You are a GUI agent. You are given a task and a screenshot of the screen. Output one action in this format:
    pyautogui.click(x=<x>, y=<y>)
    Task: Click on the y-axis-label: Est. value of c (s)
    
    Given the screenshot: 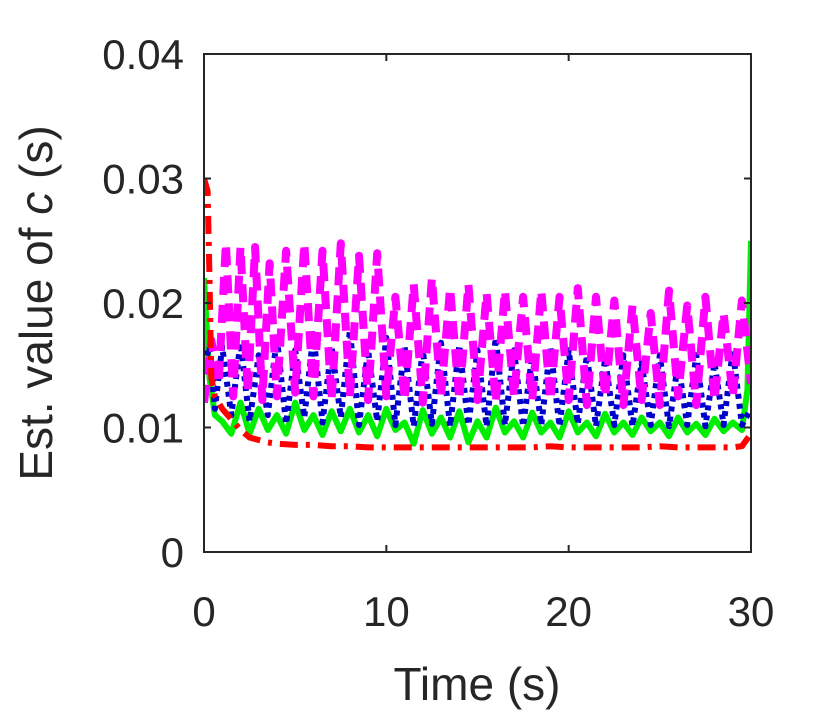 What is the action you would take?
    pyautogui.click(x=36, y=302)
    